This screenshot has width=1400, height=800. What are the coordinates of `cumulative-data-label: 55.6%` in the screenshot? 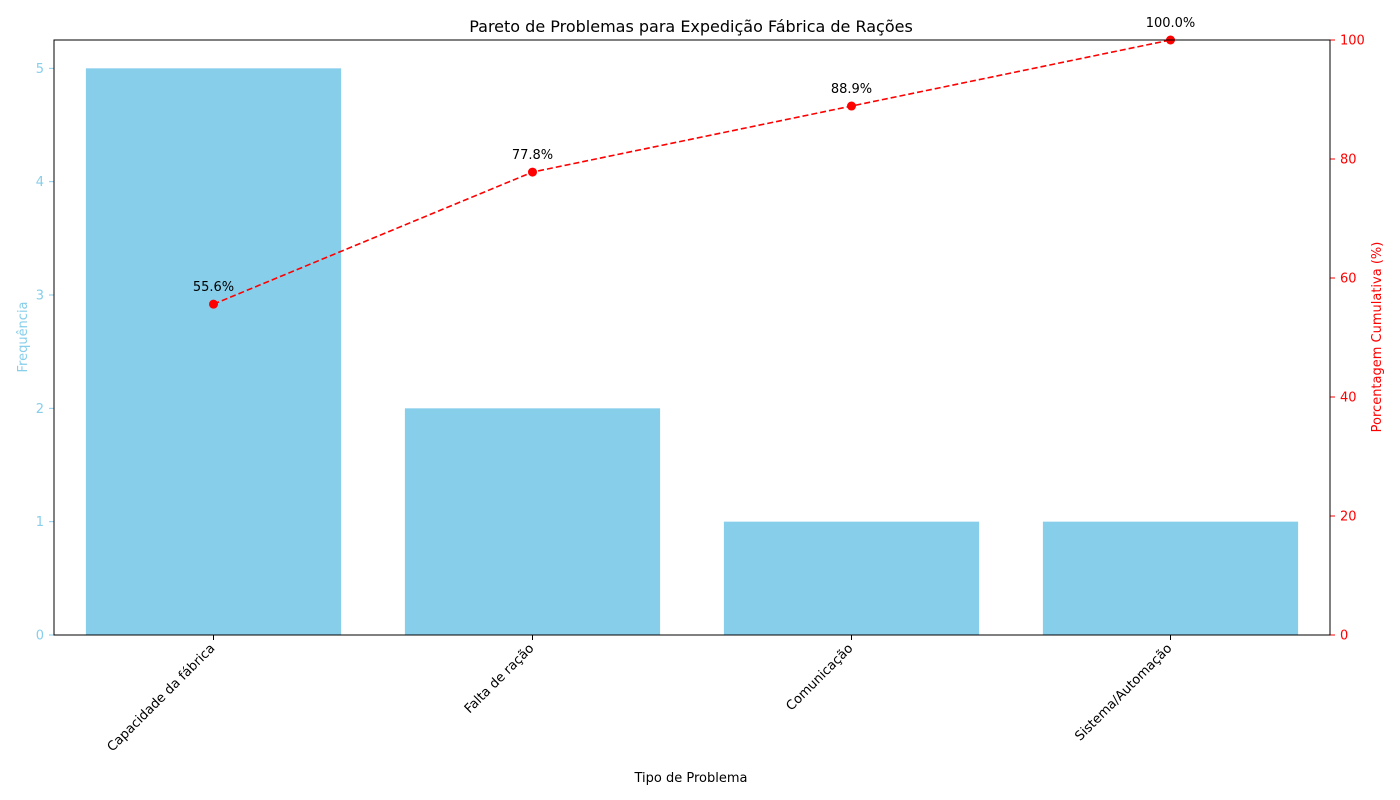 It's located at (213, 287).